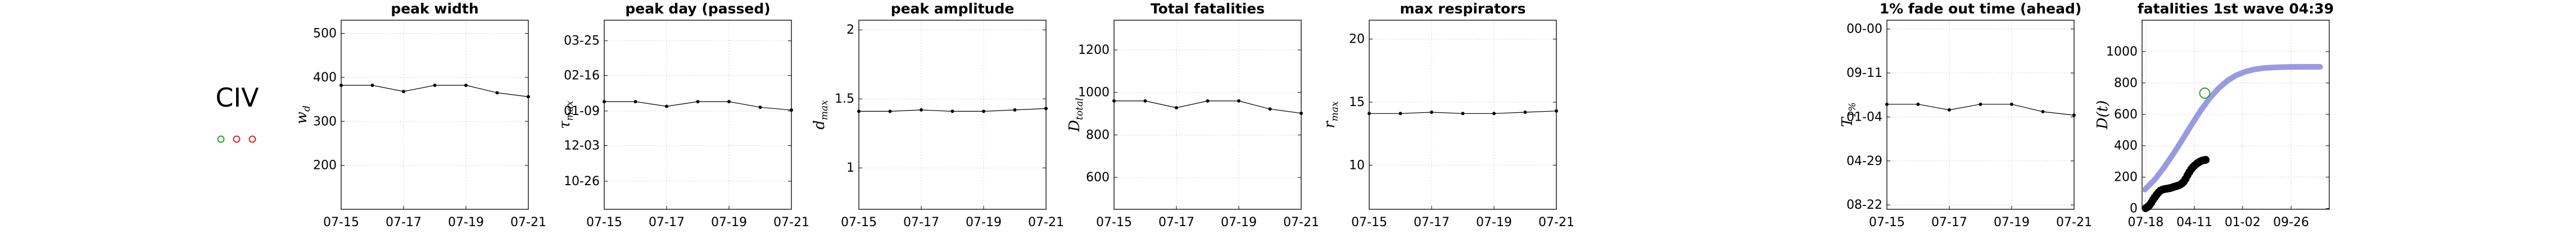 The width and height of the screenshot is (2576, 234). Describe the element at coordinates (2145, 222) in the screenshot. I see `x-tick-label: 07-18` at that location.